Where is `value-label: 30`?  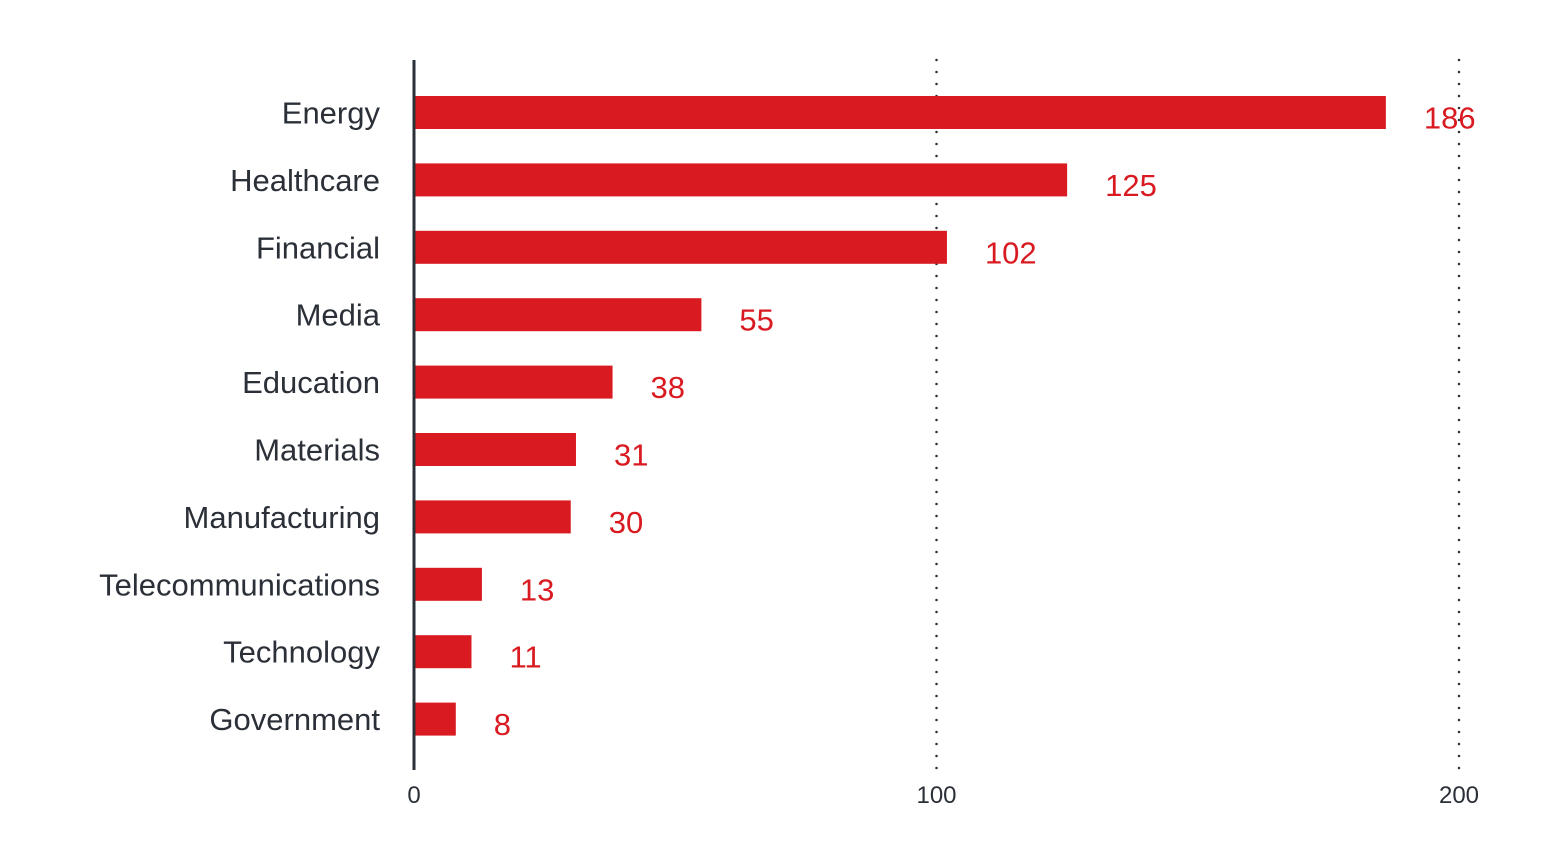
value-label: 30 is located at coordinates (626, 522).